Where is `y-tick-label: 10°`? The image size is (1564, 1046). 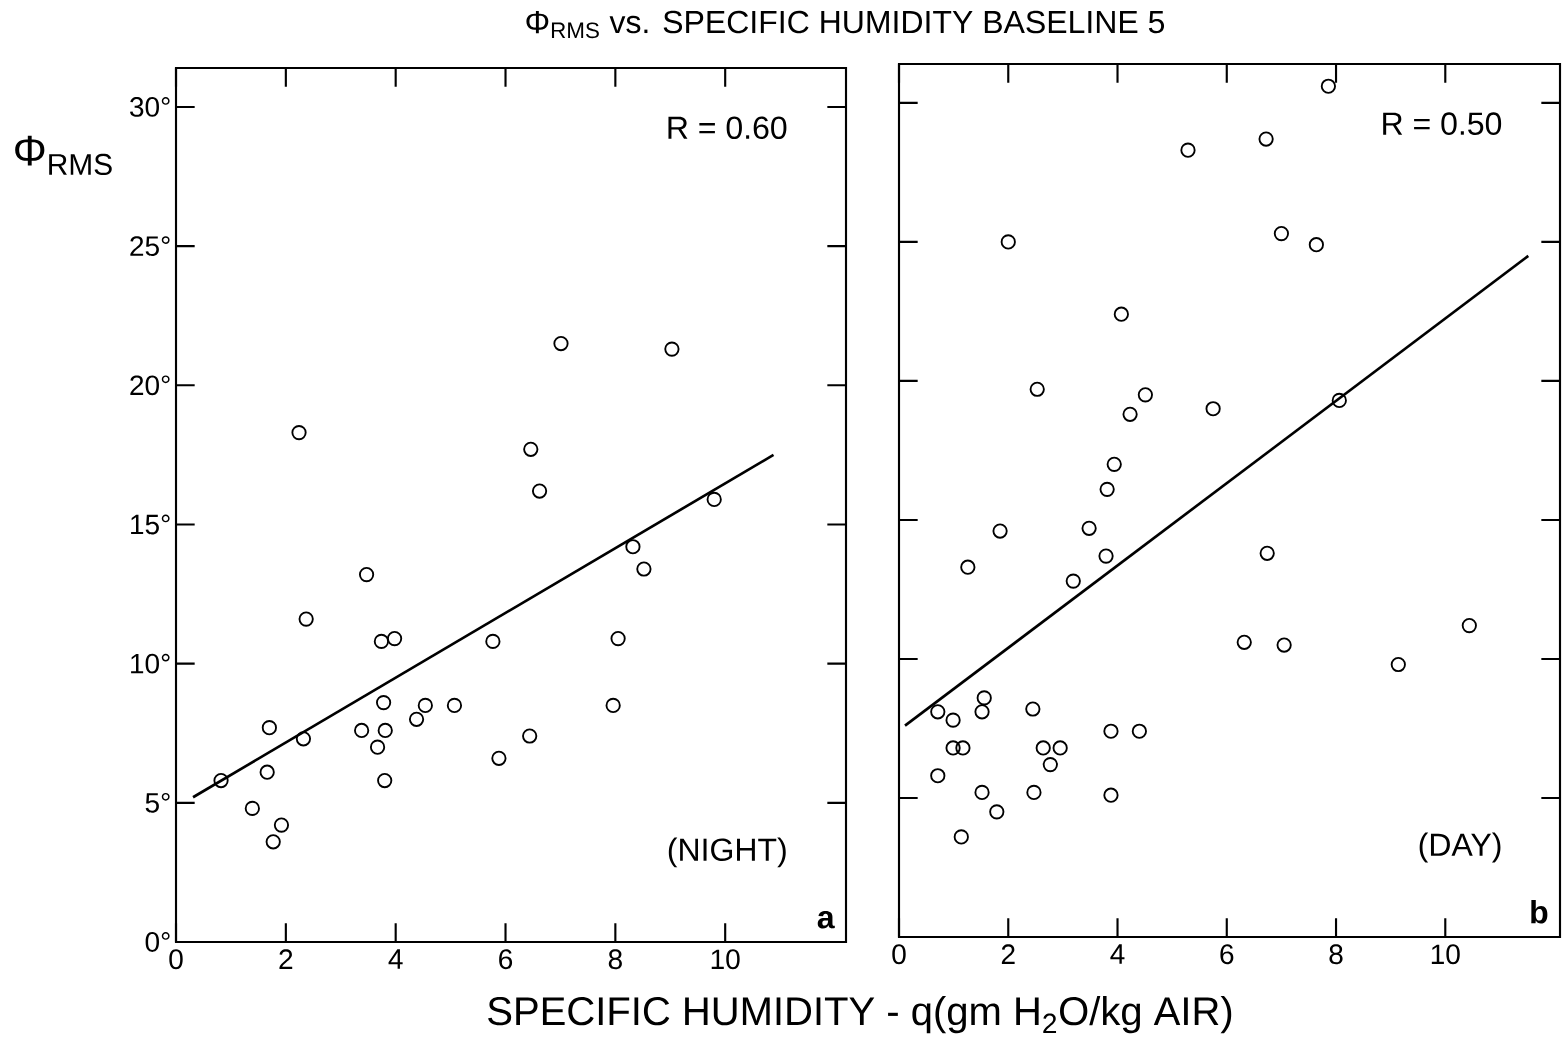 y-tick-label: 10° is located at coordinates (150, 663).